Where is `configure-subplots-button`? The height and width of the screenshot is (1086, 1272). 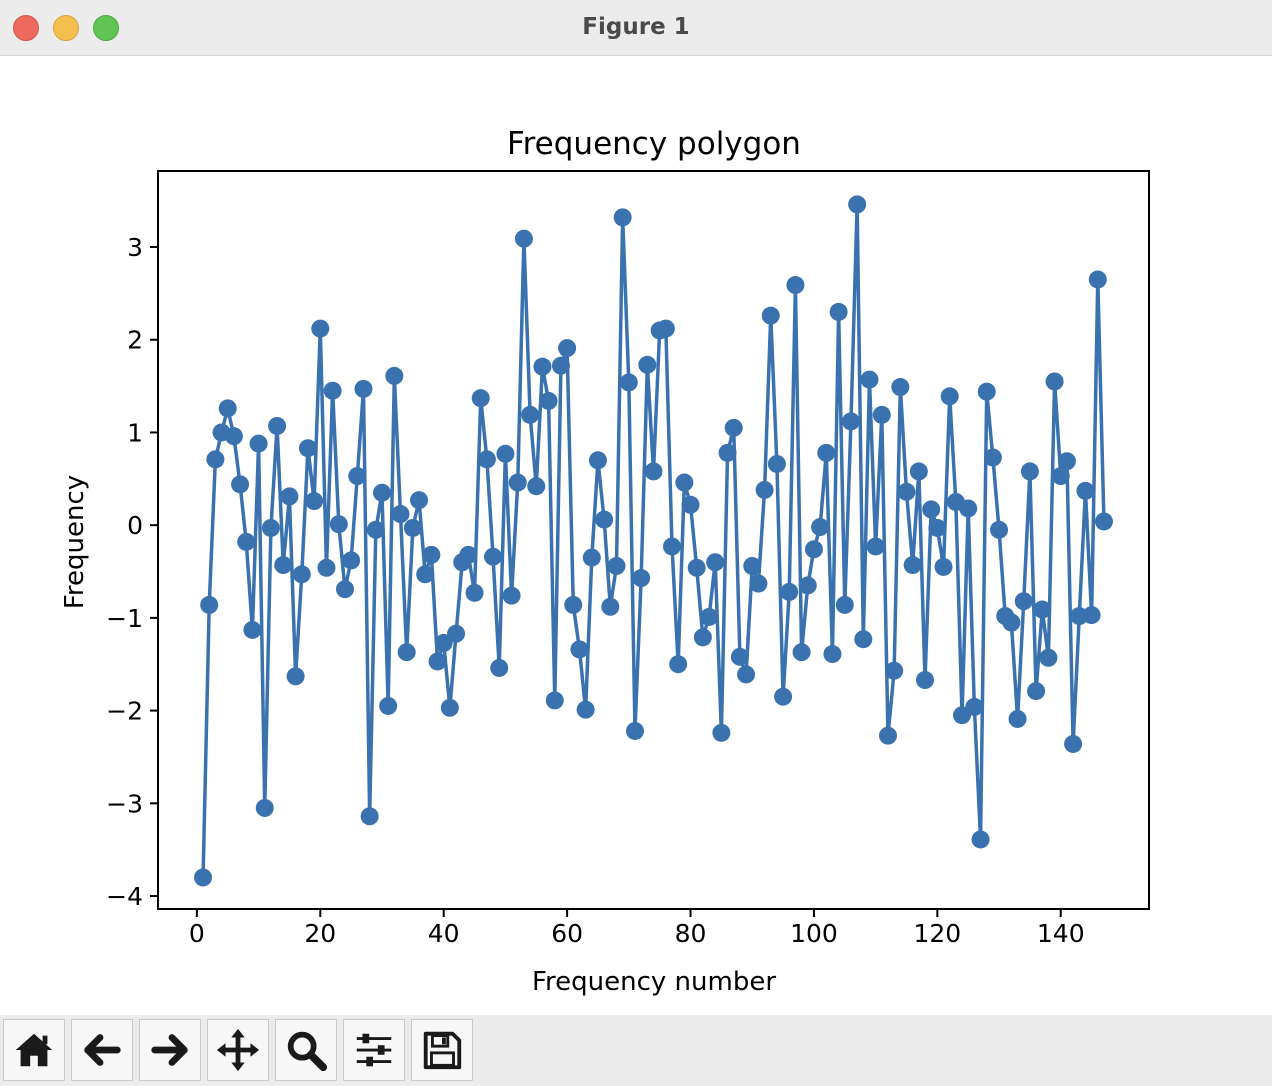 configure-subplots-button is located at coordinates (374, 1050).